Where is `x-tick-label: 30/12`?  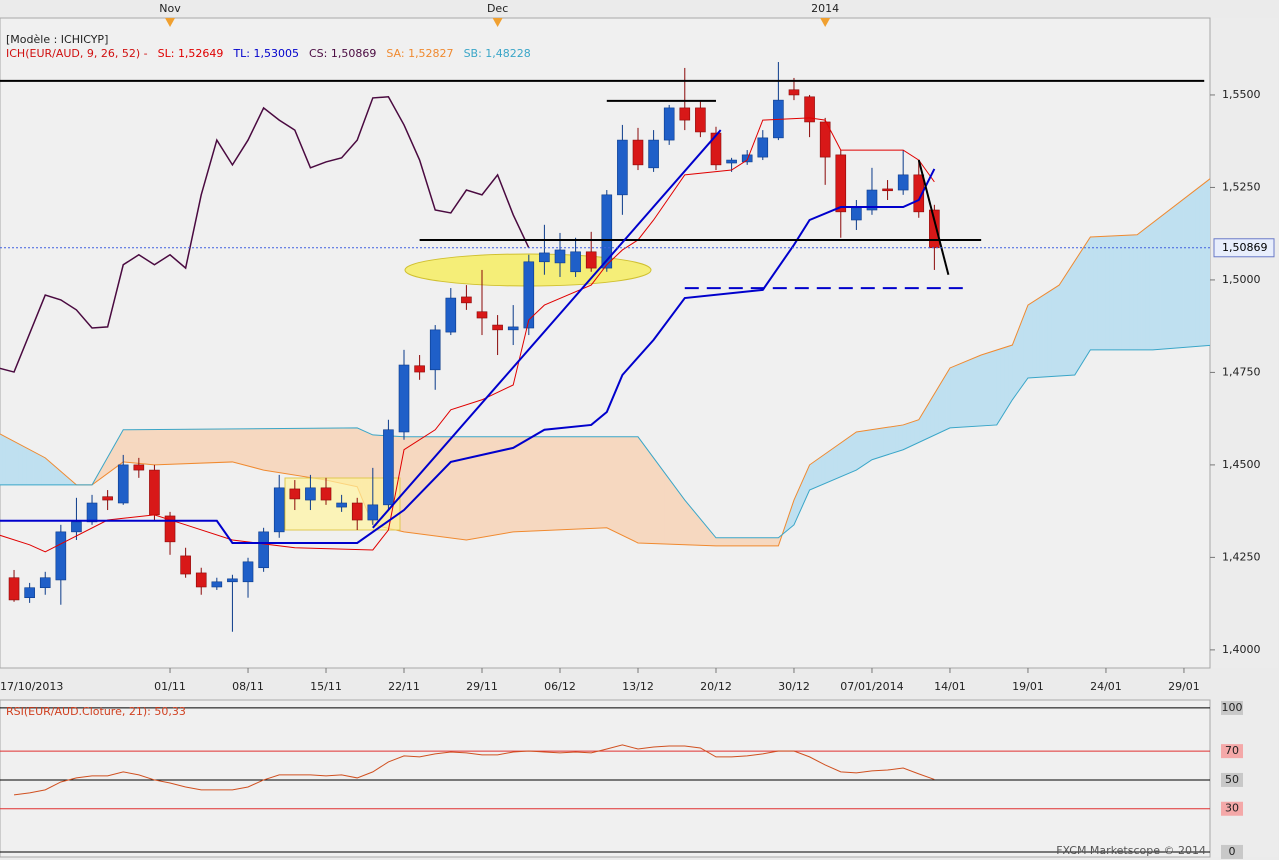
x-tick-label: 30/12 is located at coordinates (794, 686).